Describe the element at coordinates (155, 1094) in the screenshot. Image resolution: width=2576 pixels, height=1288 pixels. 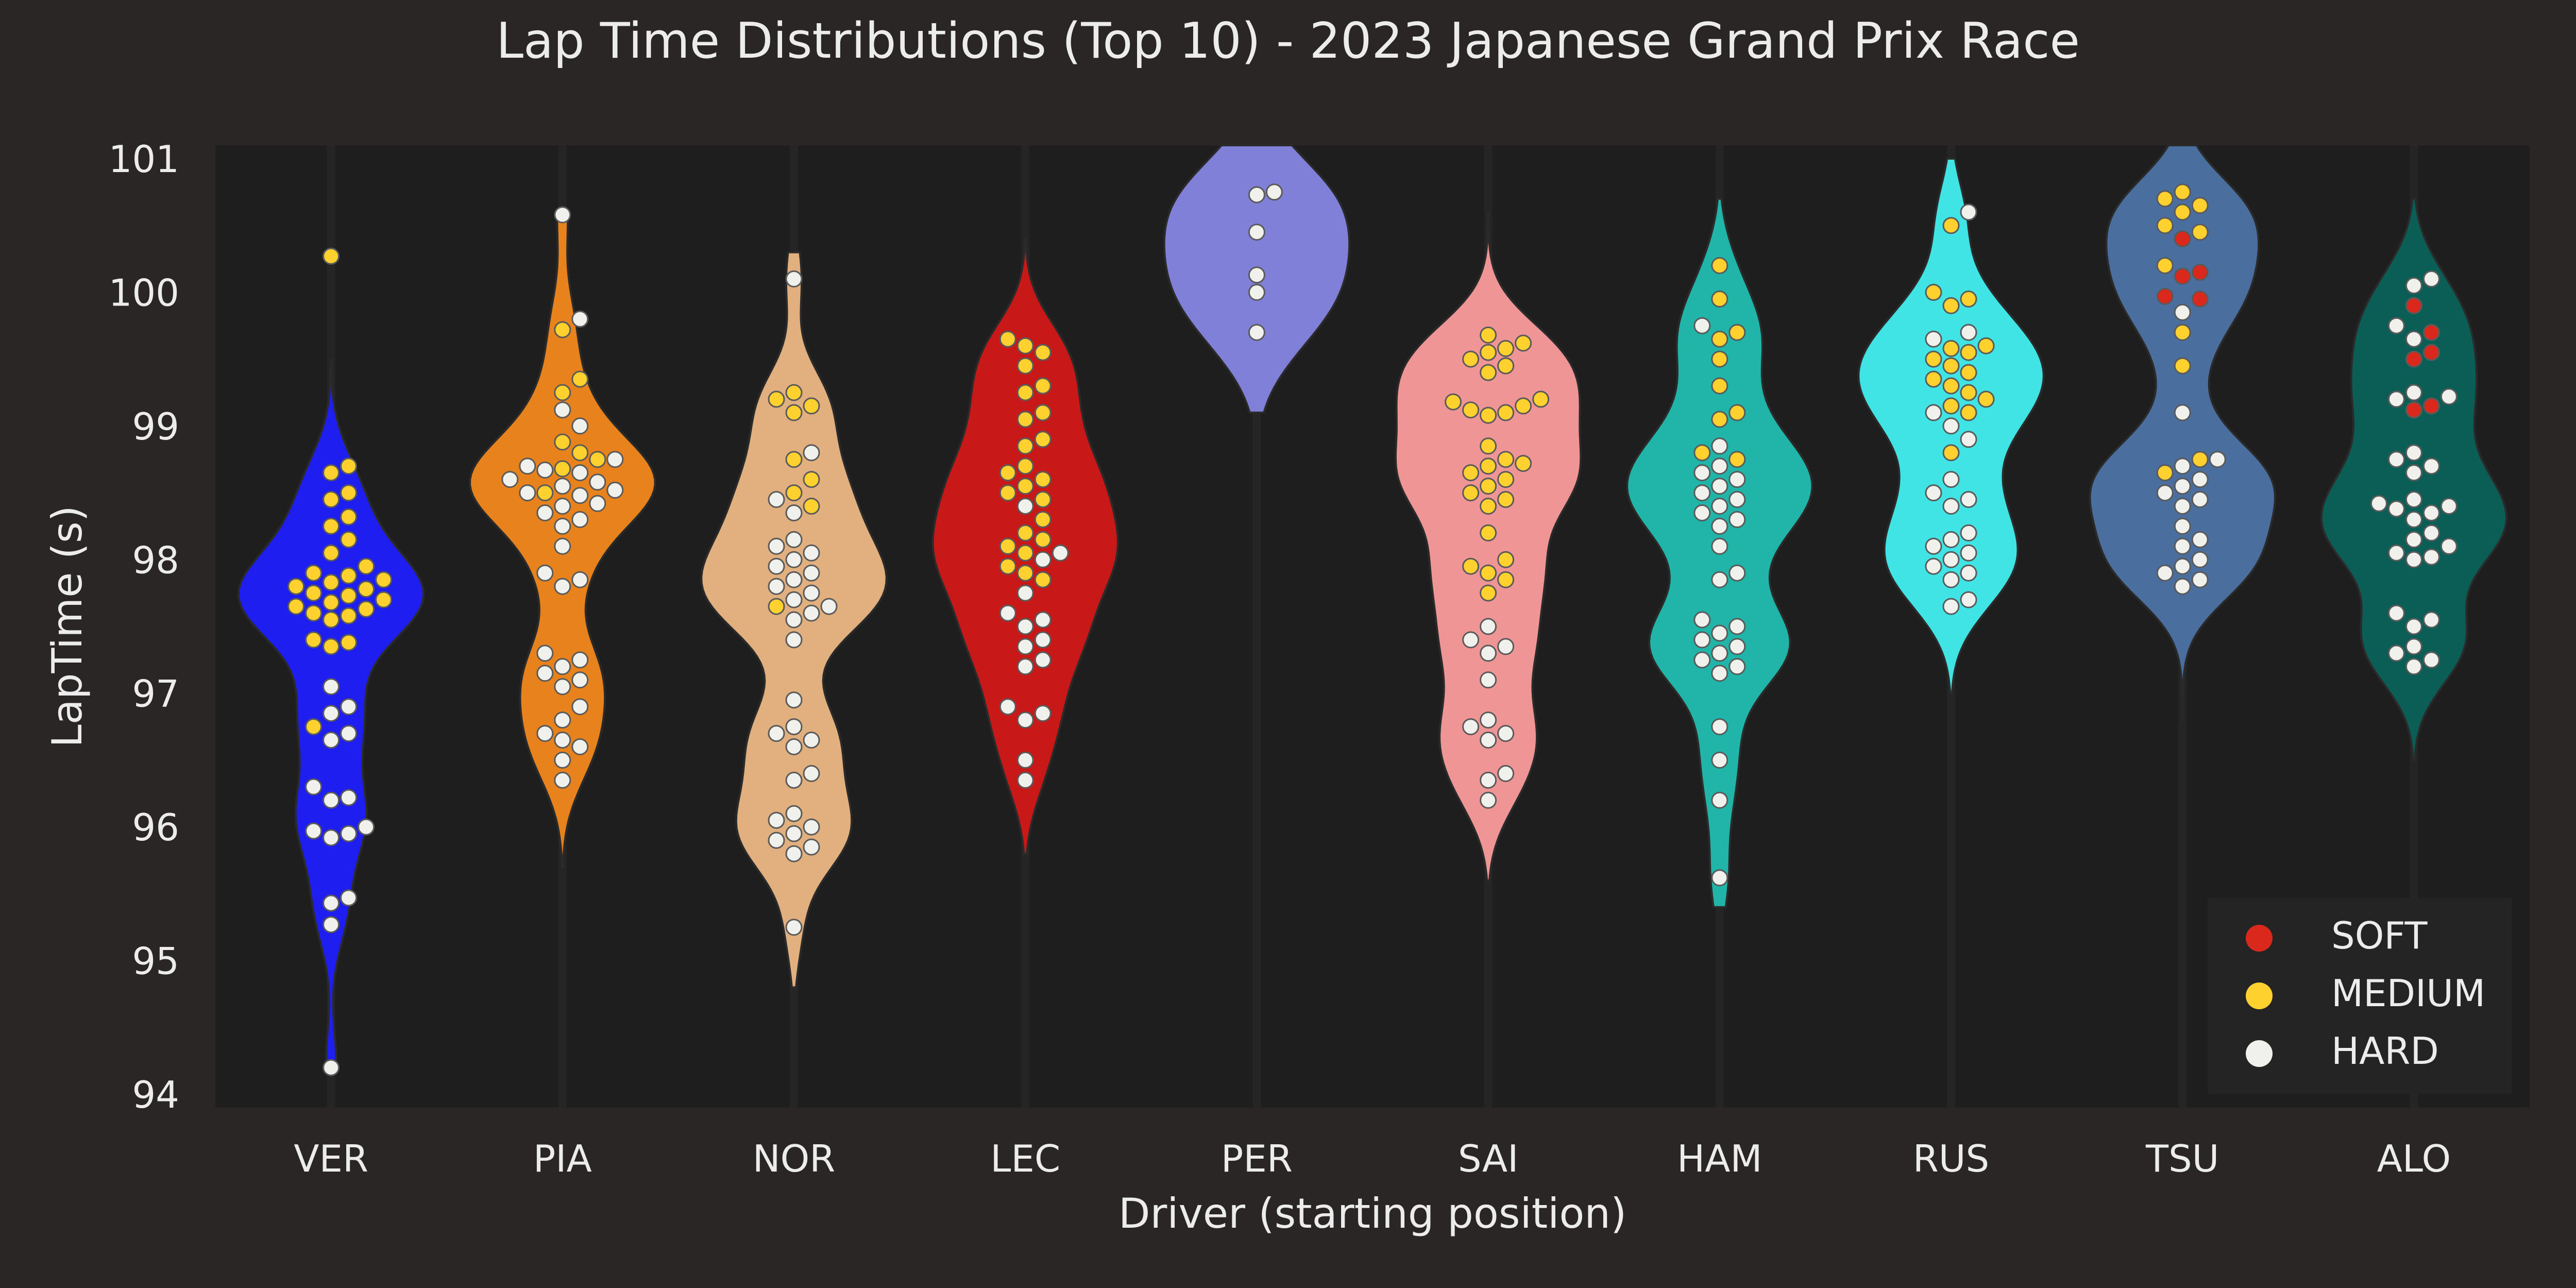
I see `y-tick-label: 94` at that location.